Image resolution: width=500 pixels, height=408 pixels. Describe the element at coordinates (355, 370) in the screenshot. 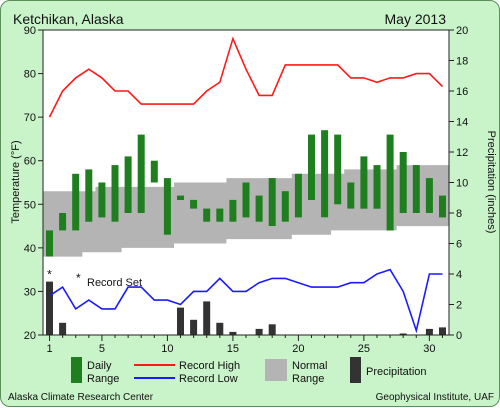

I see `legend-precipitation-swatch` at that location.